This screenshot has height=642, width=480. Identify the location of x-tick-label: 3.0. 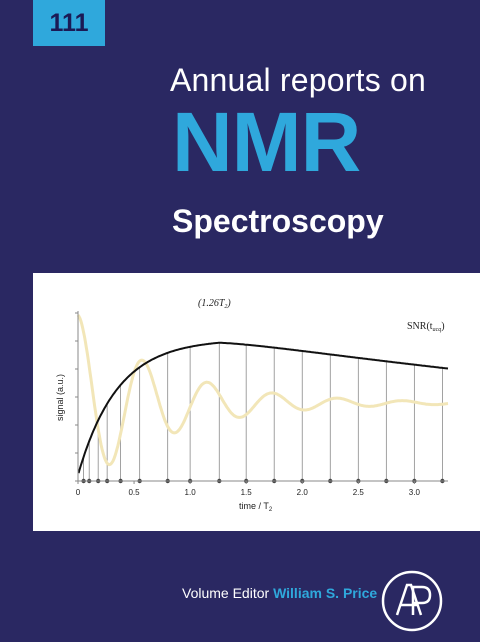
(415, 492).